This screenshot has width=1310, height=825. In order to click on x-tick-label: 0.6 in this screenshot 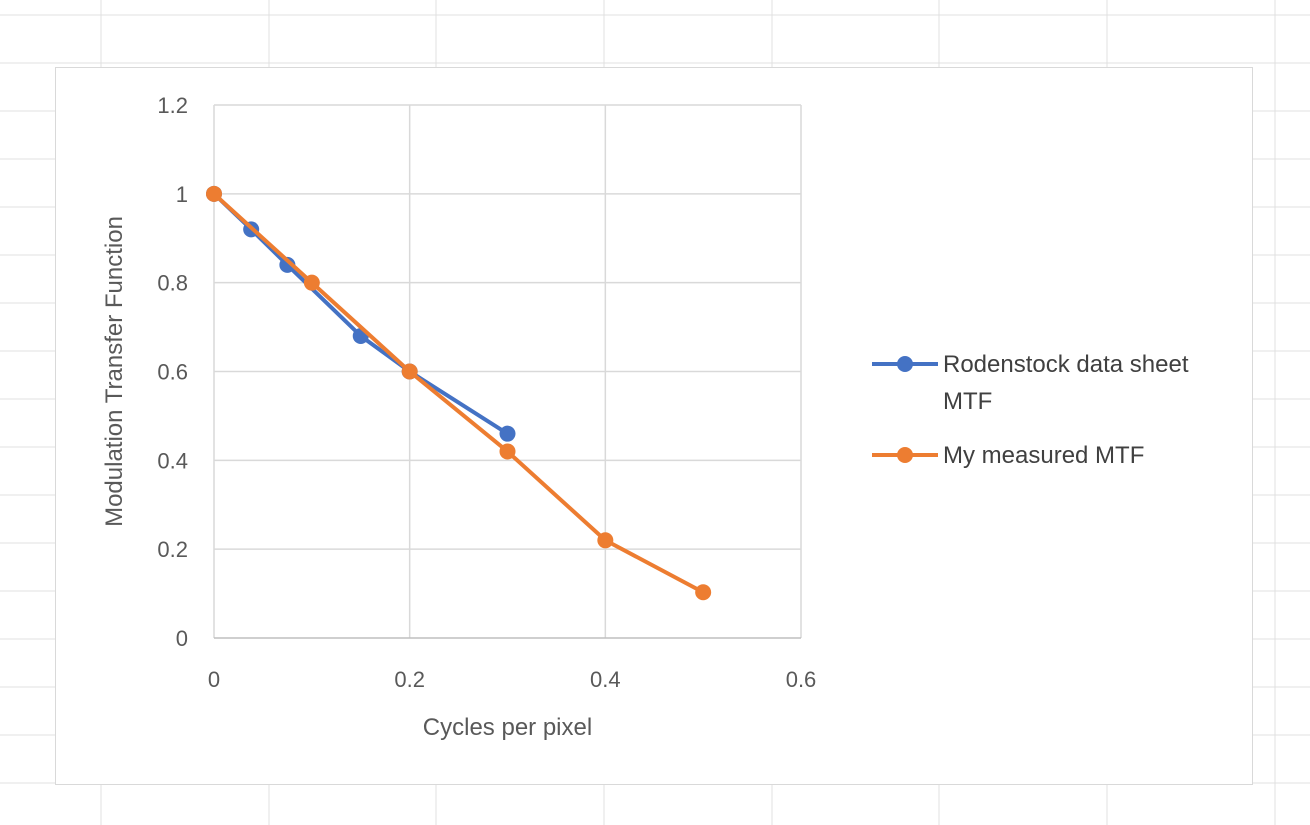, I will do `click(801, 679)`.